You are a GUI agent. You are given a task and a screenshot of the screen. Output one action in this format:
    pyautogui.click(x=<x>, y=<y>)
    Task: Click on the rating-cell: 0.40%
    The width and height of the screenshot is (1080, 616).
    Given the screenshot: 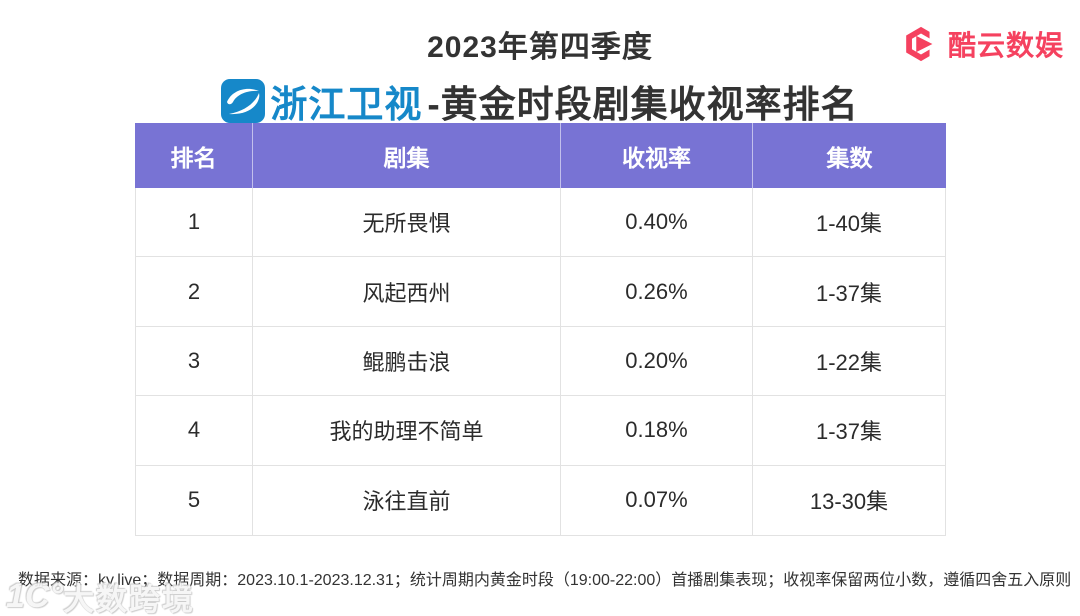 What is the action you would take?
    pyautogui.click(x=657, y=222)
    